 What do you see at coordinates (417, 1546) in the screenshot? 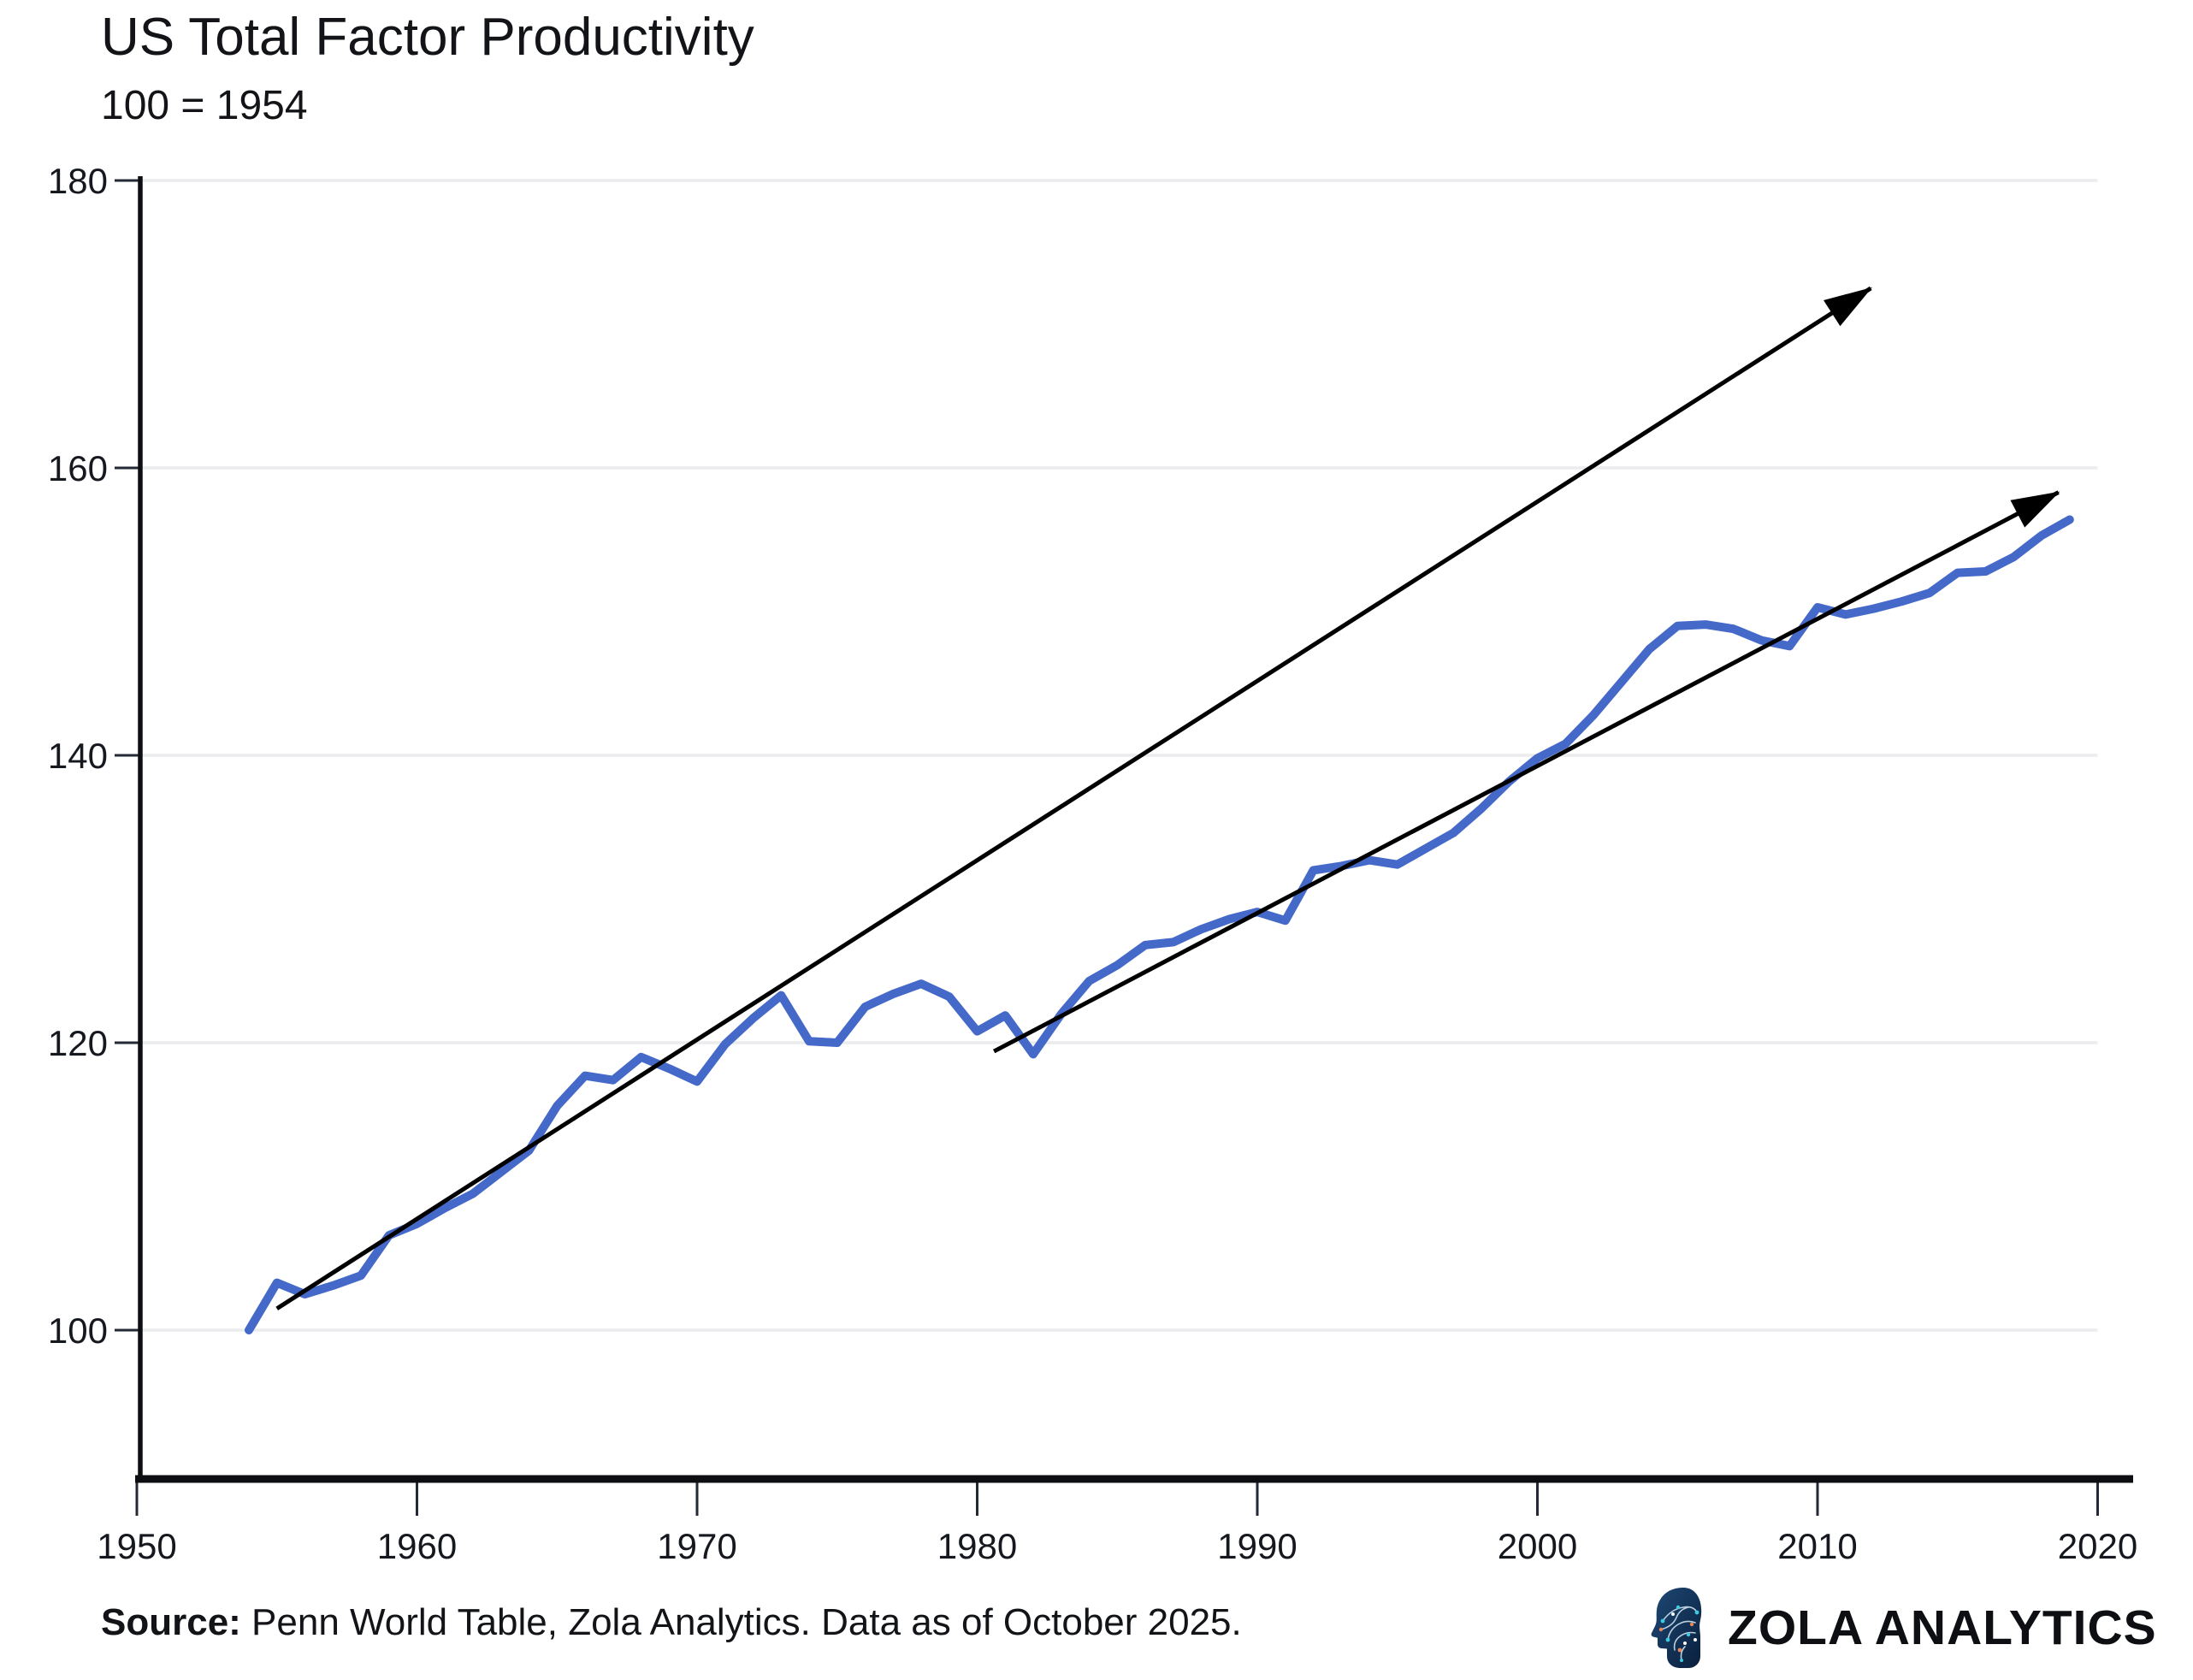
I see `x-axis-tick-label: 1960` at bounding box center [417, 1546].